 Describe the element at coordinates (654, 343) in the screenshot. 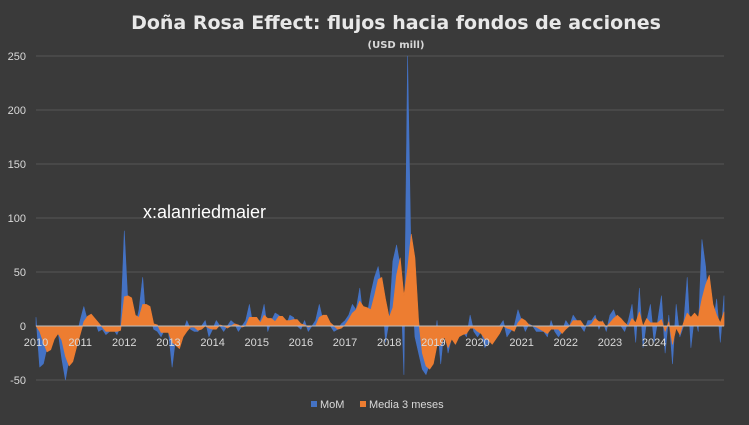

I see `x-tick-label: 2024` at that location.